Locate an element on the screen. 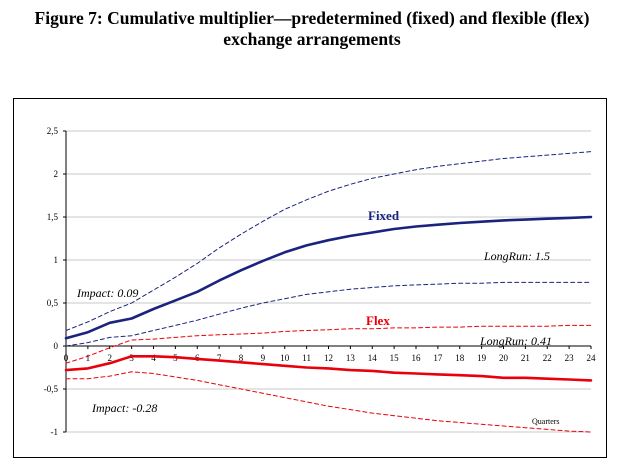  flex-longrun-label: LongRun: 0.41 is located at coordinates (515, 341).